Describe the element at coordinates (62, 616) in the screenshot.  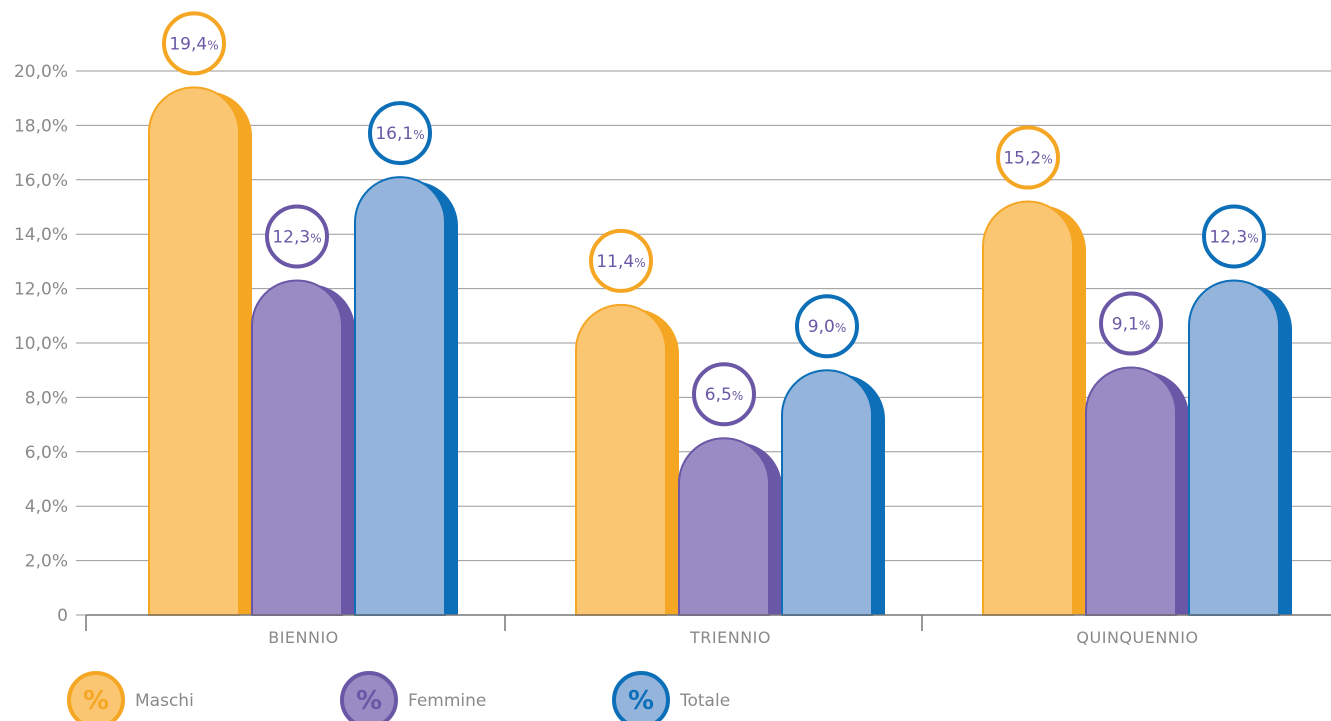
I see `y-tick-label: 0` at that location.